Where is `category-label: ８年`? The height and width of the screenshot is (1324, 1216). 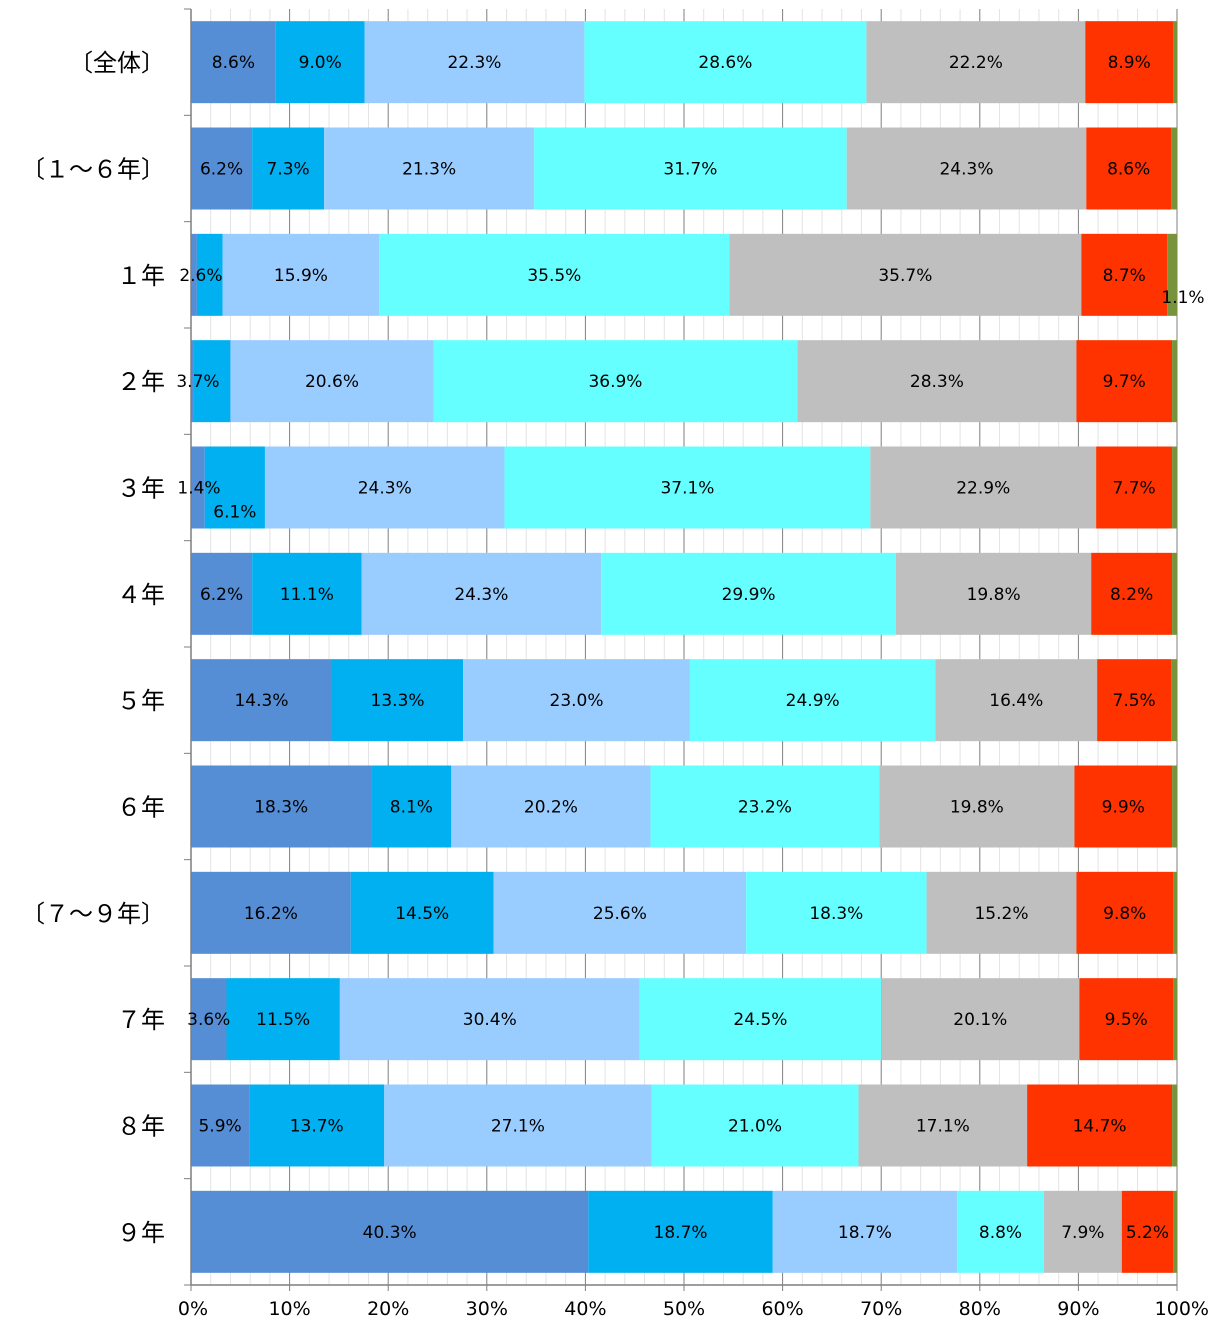 category-label: ８年 is located at coordinates (141, 1127).